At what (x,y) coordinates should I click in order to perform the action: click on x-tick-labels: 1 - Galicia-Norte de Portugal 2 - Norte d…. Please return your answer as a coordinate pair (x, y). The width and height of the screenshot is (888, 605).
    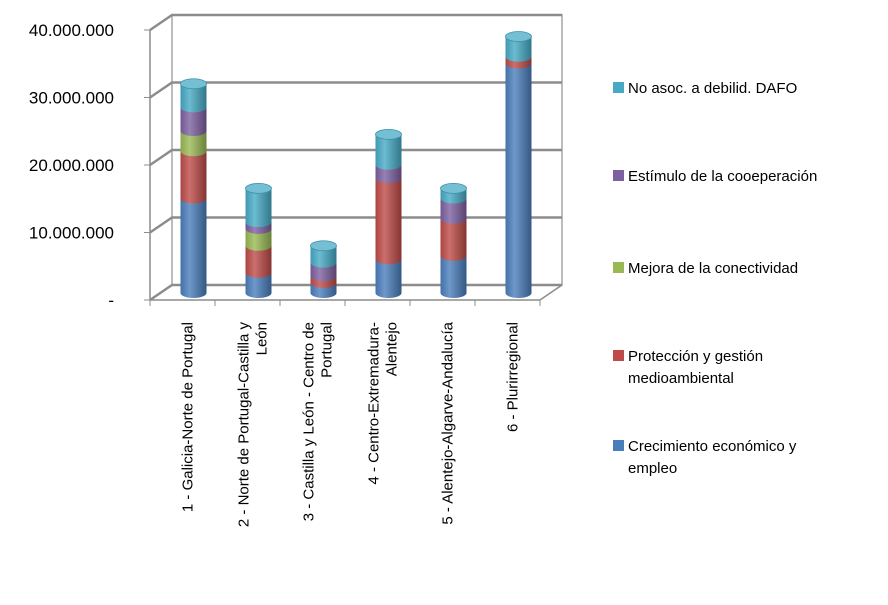
    Looking at the image, I should click on (351, 424).